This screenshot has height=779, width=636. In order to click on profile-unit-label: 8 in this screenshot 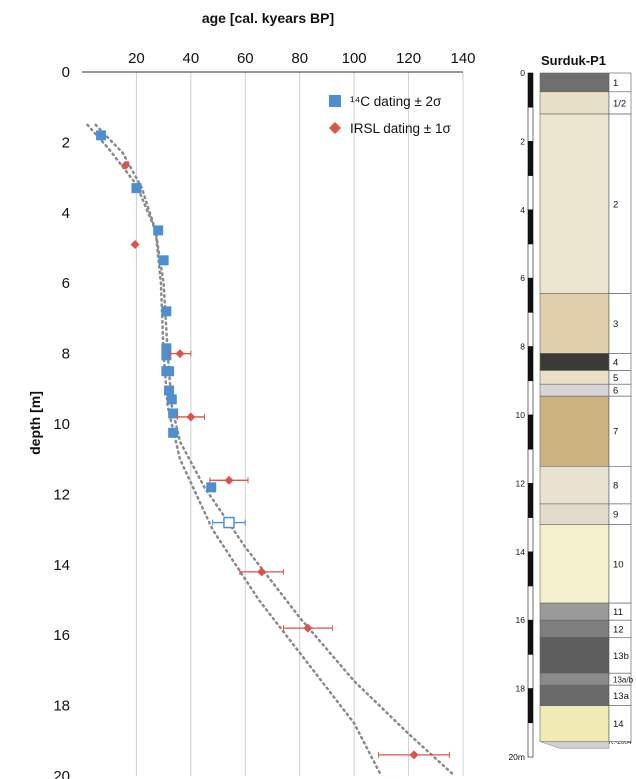, I will do `click(615, 486)`.